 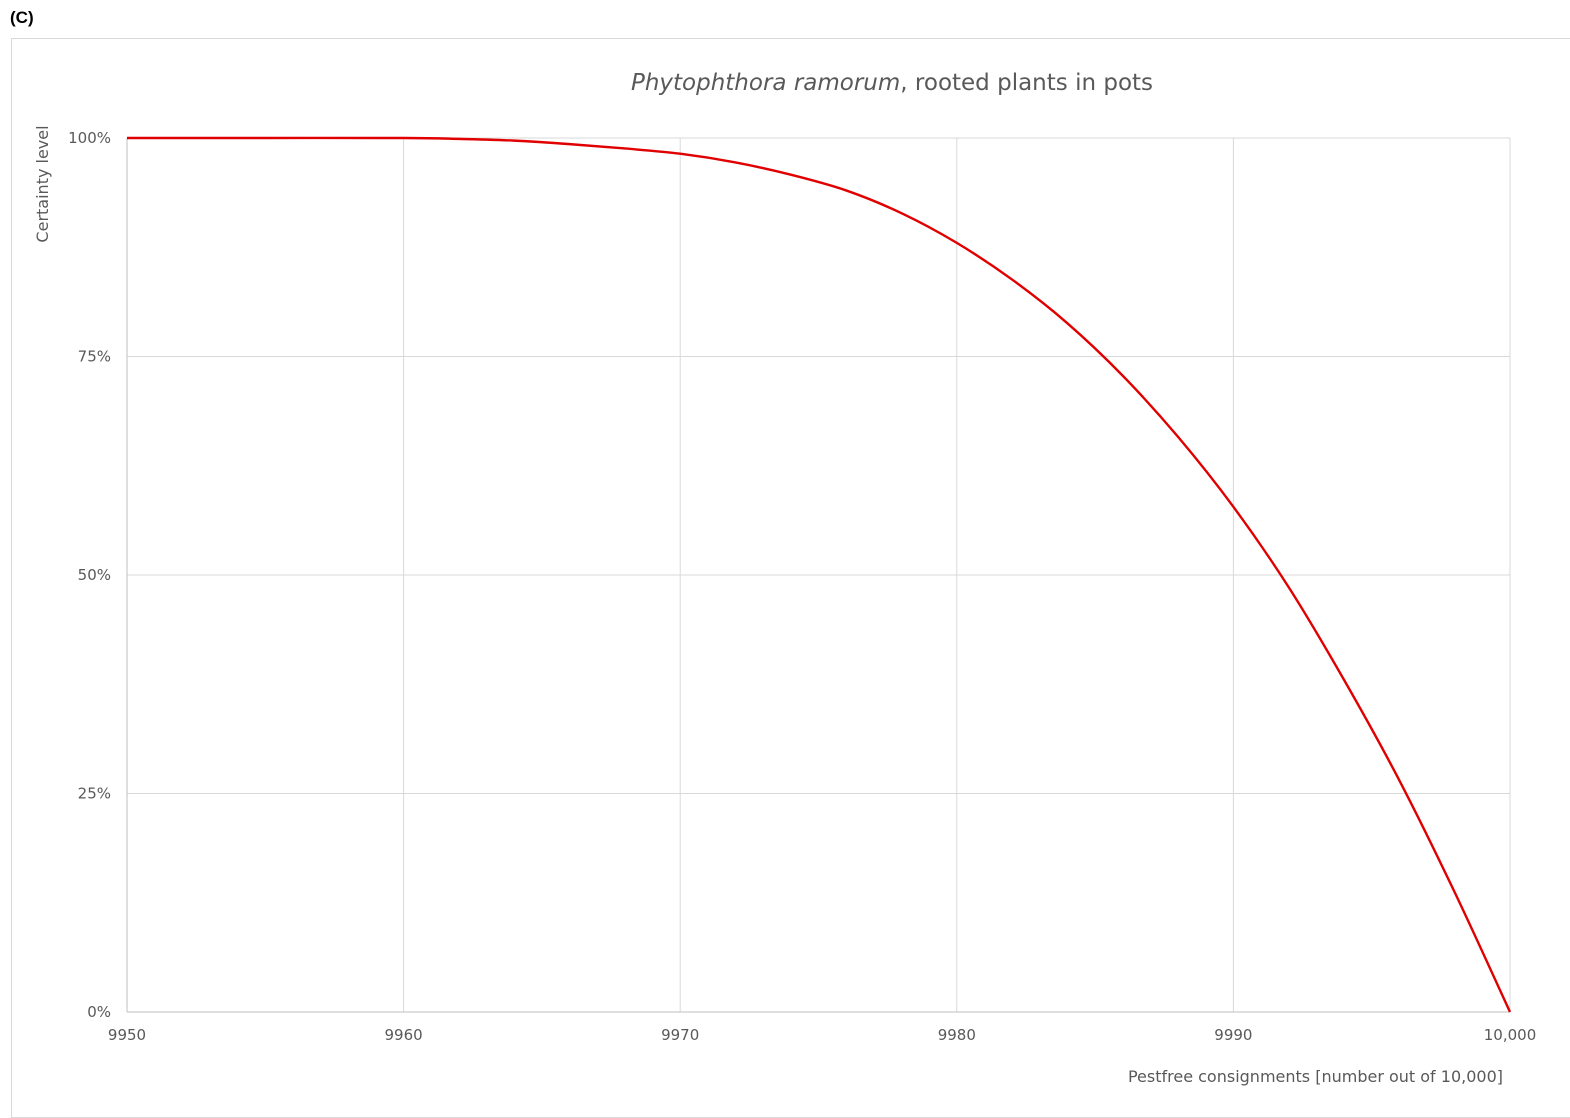 What do you see at coordinates (94, 357) in the screenshot?
I see `y-tick-label: 75%` at bounding box center [94, 357].